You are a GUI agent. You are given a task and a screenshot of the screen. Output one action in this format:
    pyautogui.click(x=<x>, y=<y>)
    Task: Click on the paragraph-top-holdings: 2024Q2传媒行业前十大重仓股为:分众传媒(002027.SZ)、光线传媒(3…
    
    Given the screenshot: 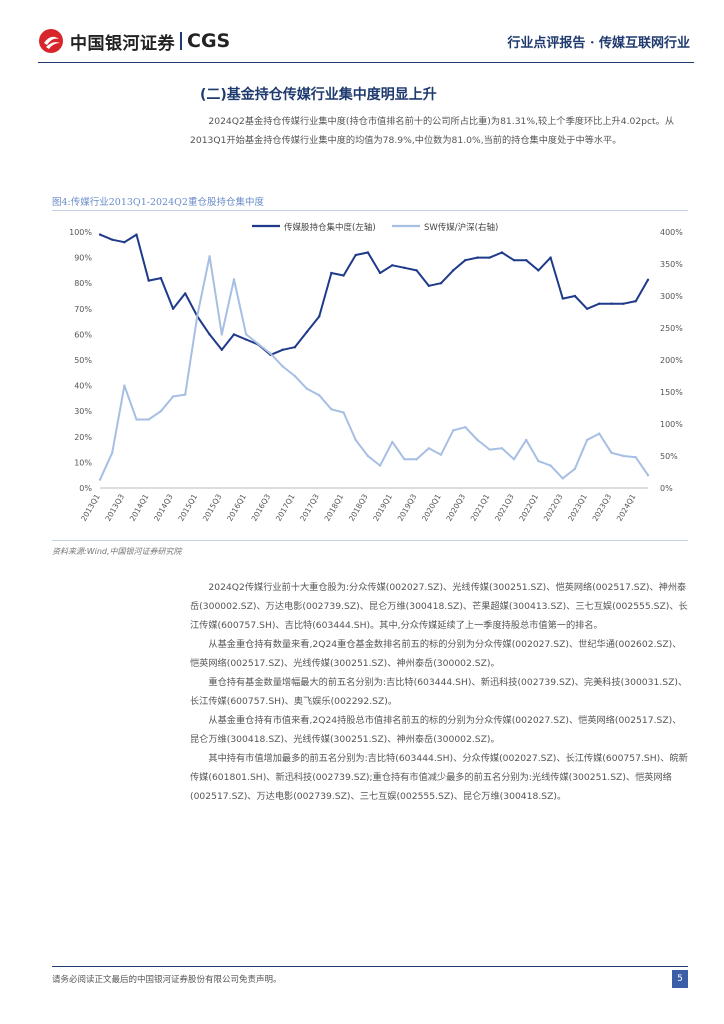 What is the action you would take?
    pyautogui.click(x=439, y=606)
    